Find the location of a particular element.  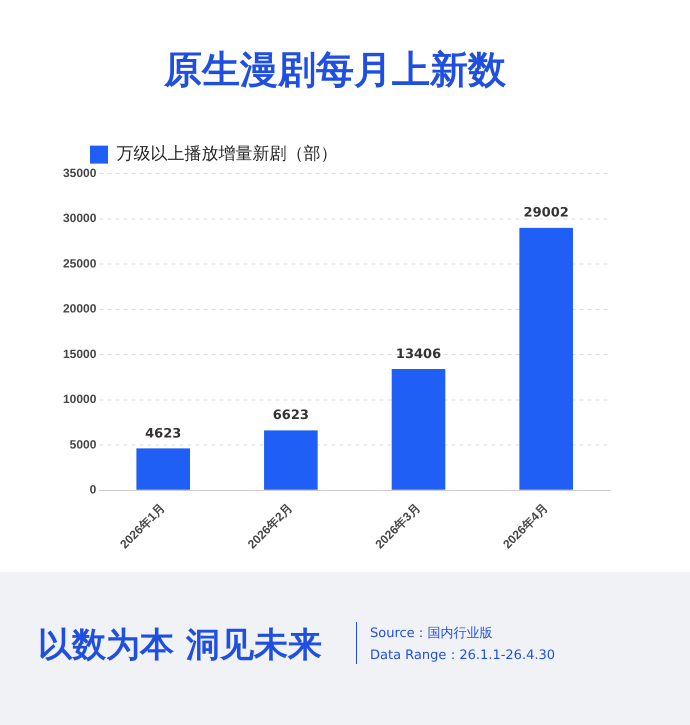

data-label: 29002 is located at coordinates (546, 213).